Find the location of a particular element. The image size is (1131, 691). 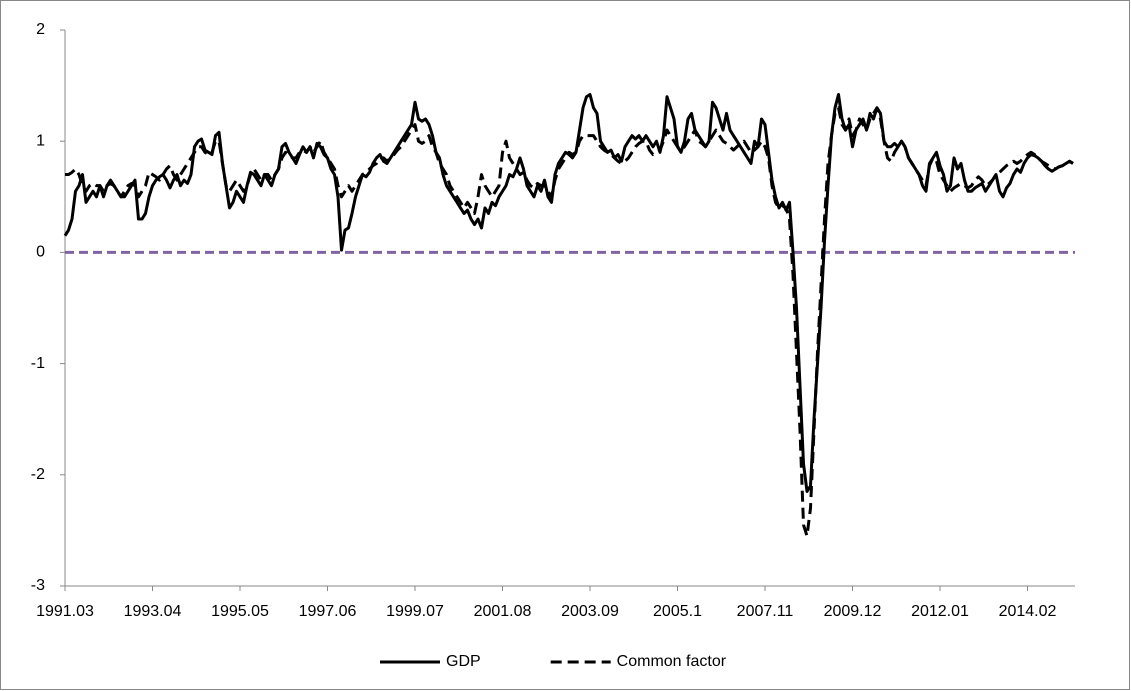

x-tick-label: 1999.07 is located at coordinates (415, 611).